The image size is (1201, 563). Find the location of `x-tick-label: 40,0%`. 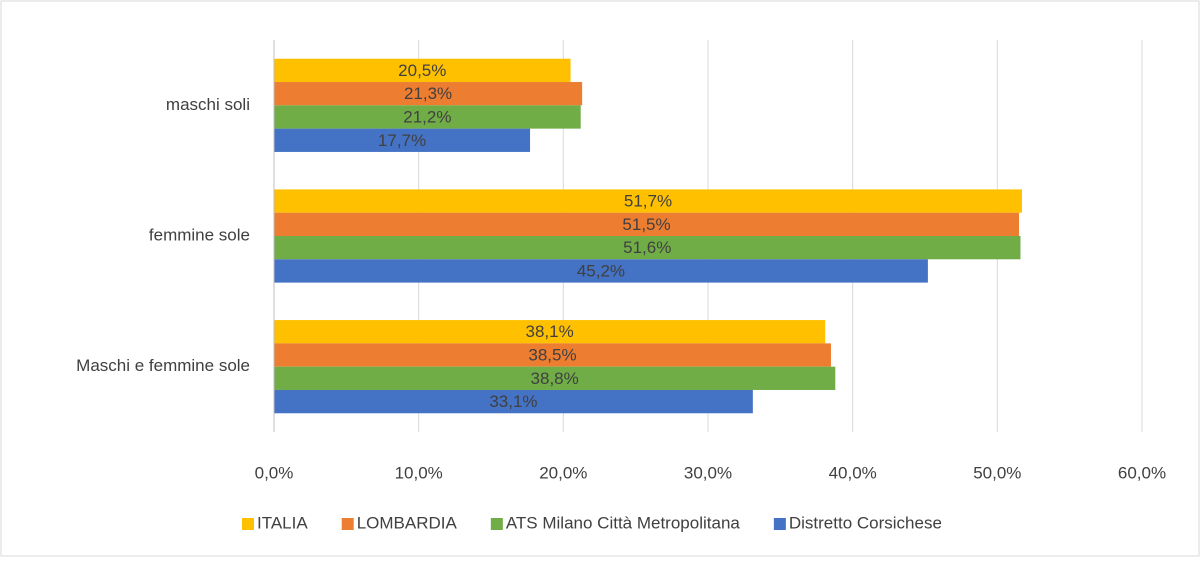

x-tick-label: 40,0% is located at coordinates (853, 472).